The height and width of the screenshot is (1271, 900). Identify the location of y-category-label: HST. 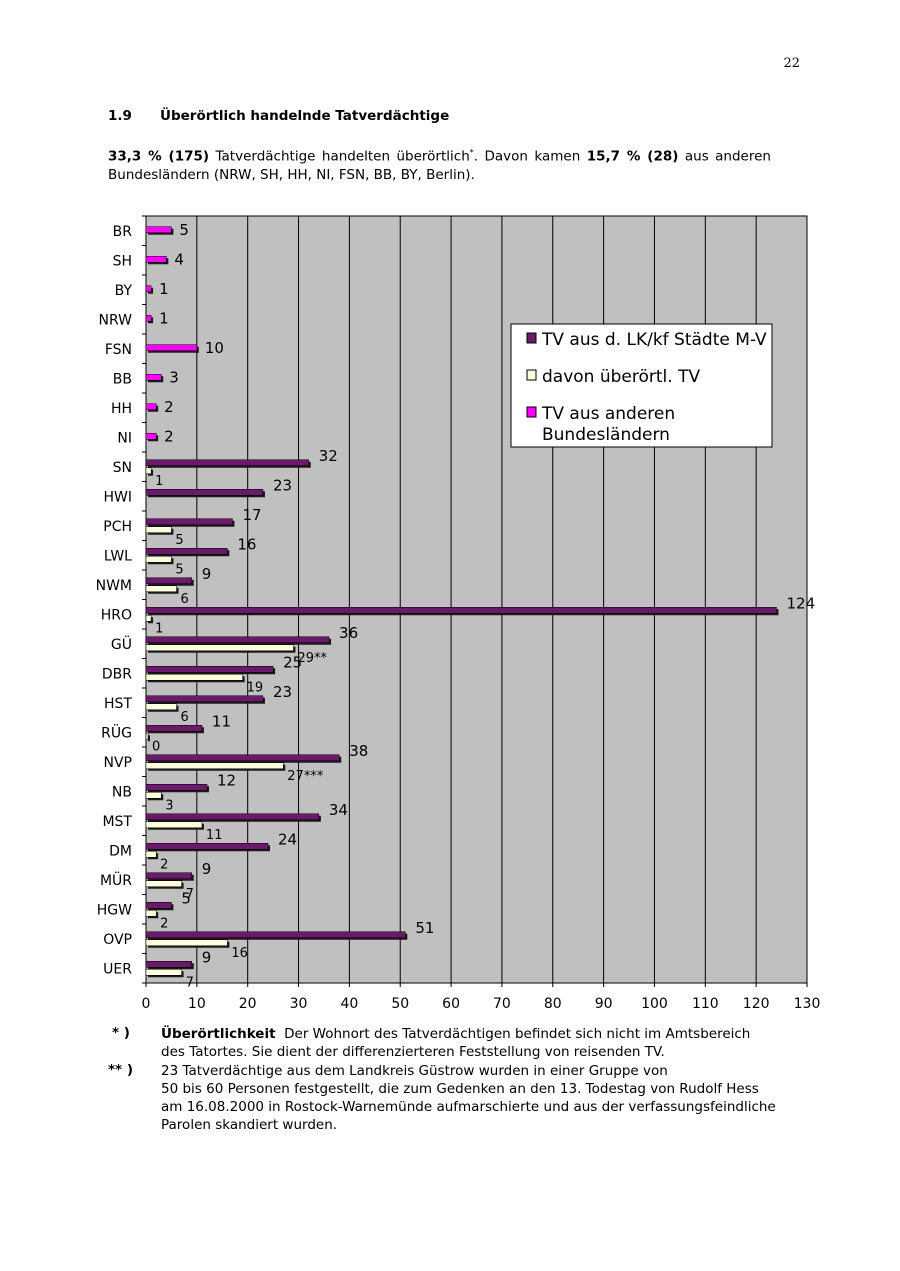
(118, 704).